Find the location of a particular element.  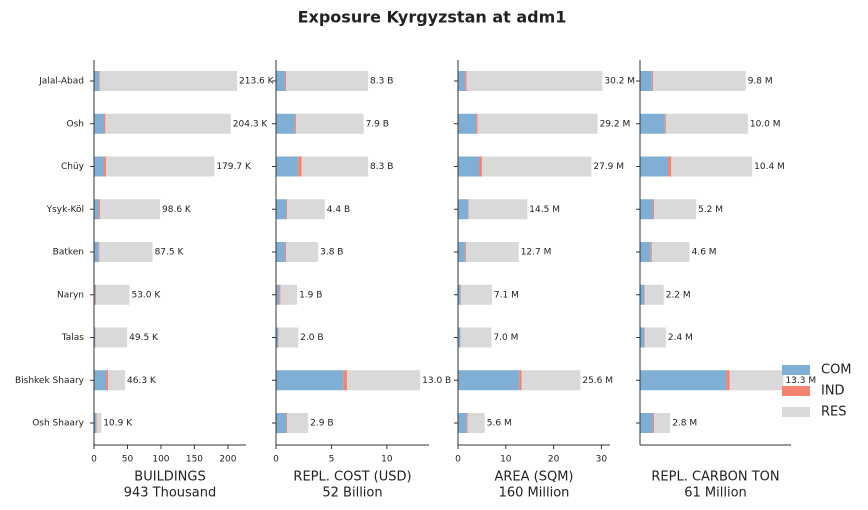

x-tick-label: 150 is located at coordinates (194, 460).